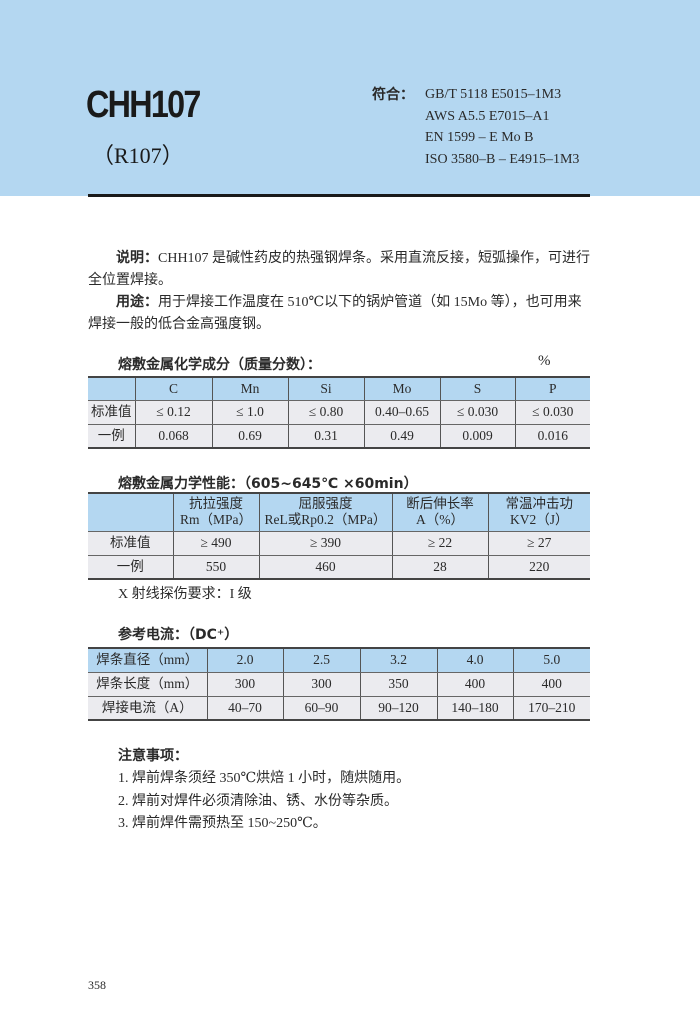  I want to click on table-cell: 断后伸长率 A（%）, so click(440, 512).